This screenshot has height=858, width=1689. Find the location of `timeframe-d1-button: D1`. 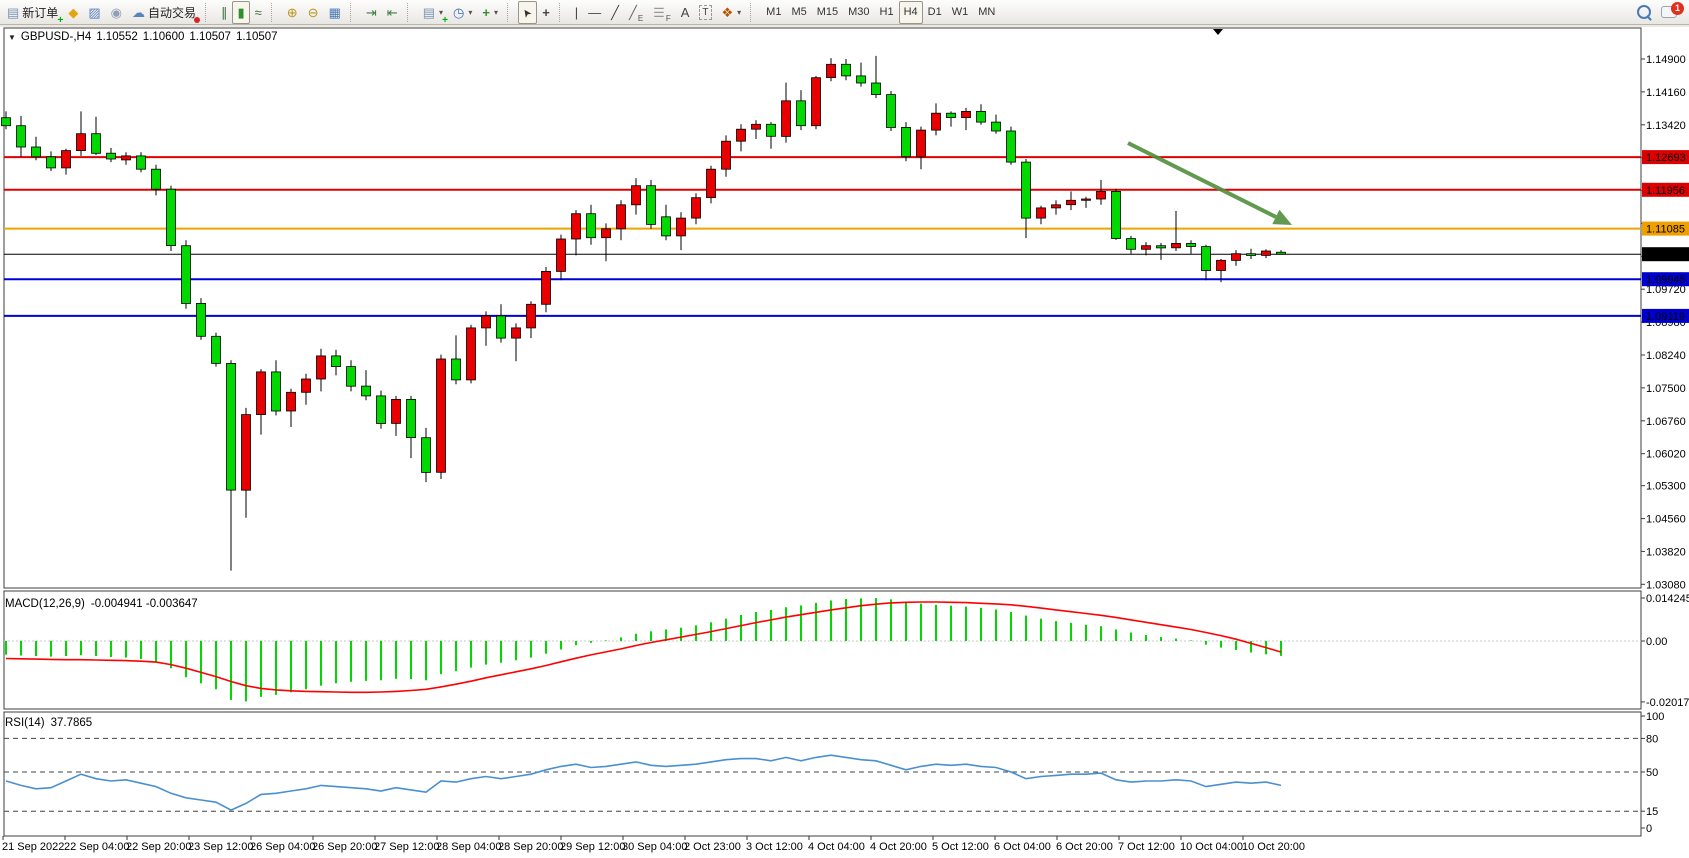

timeframe-d1-button: D1 is located at coordinates (935, 12).